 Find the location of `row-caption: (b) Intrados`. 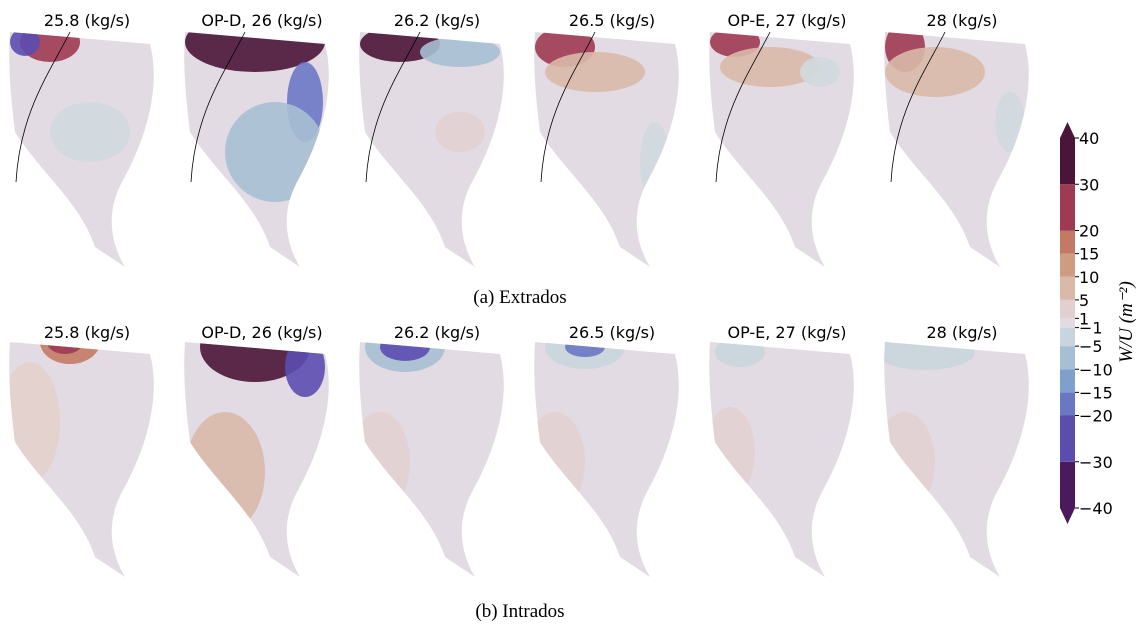

row-caption: (b) Intrados is located at coordinates (519, 611).